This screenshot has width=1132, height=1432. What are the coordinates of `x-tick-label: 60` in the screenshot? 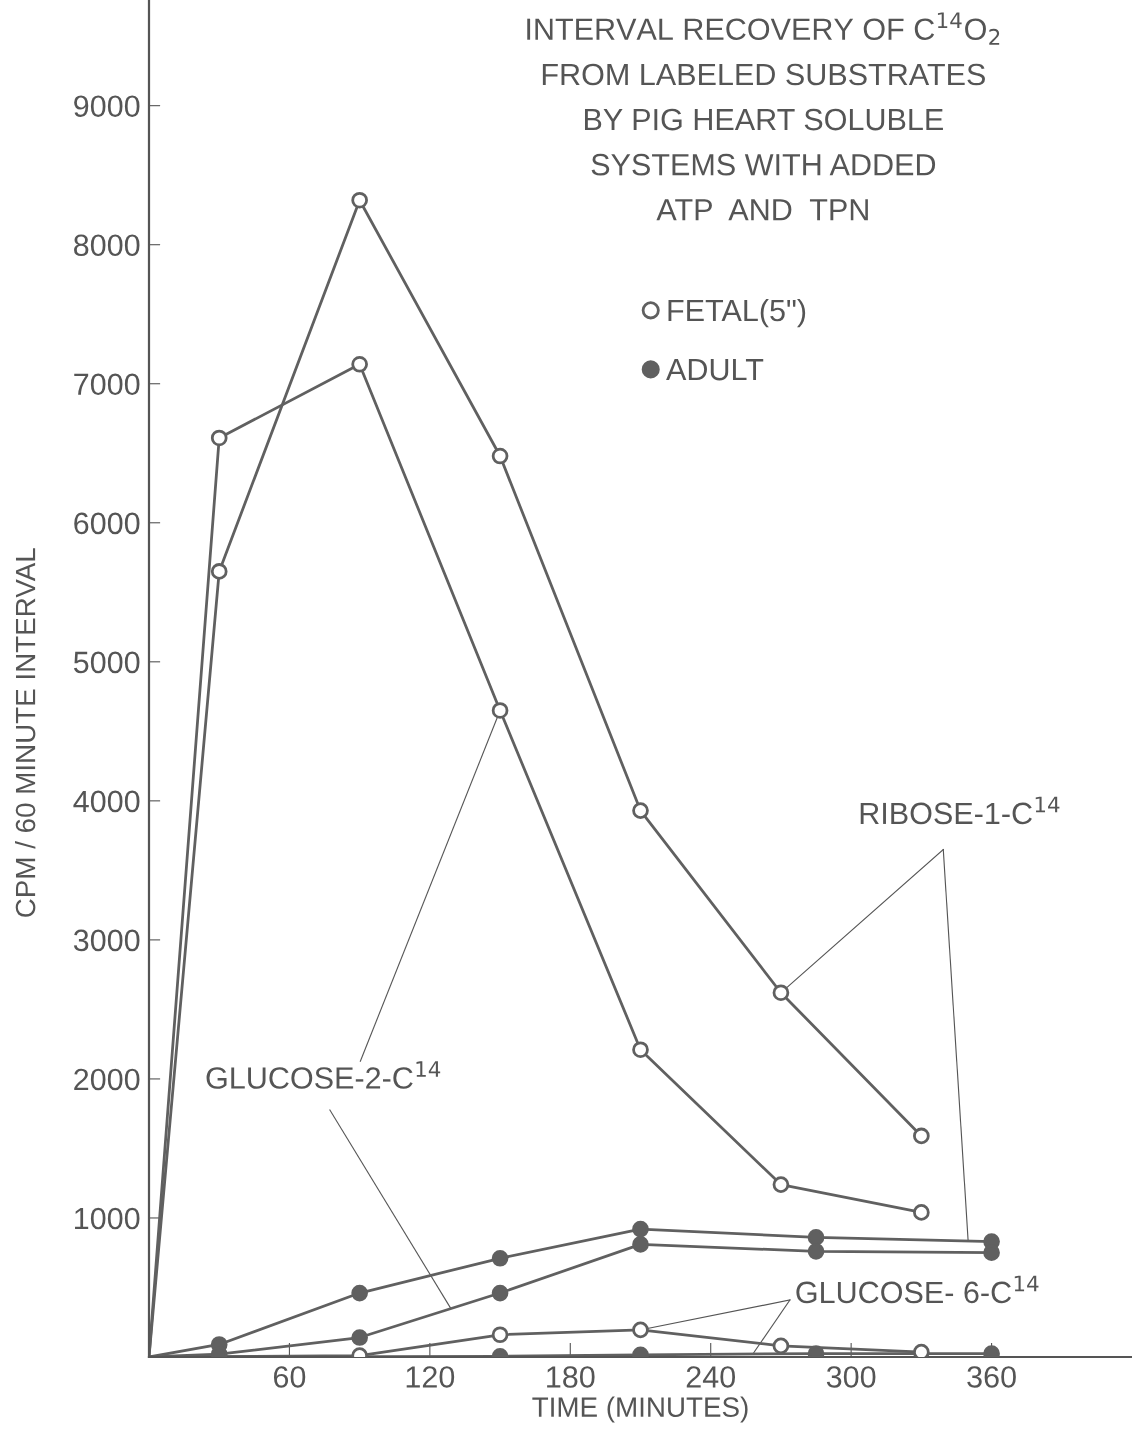 It's located at (289, 1377).